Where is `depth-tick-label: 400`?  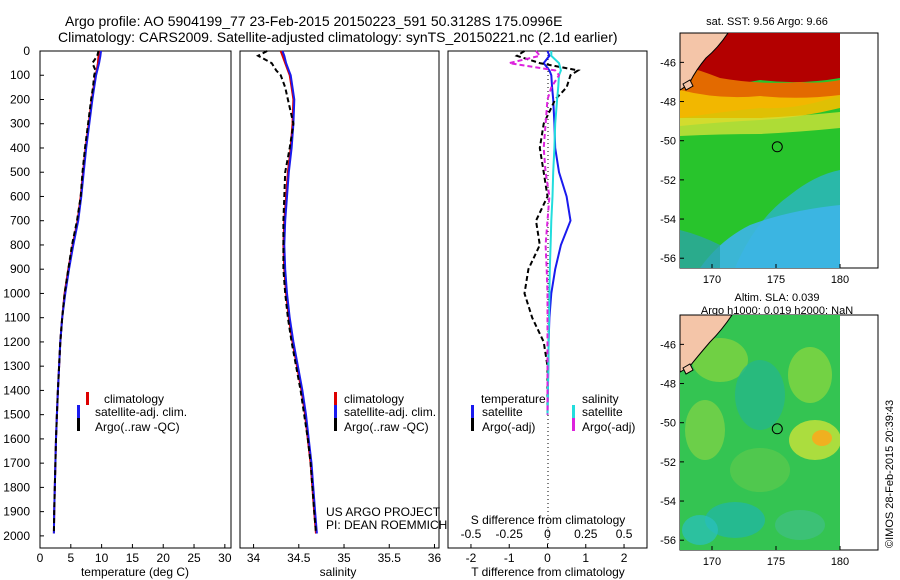
depth-tick-label: 400 is located at coordinates (20, 148).